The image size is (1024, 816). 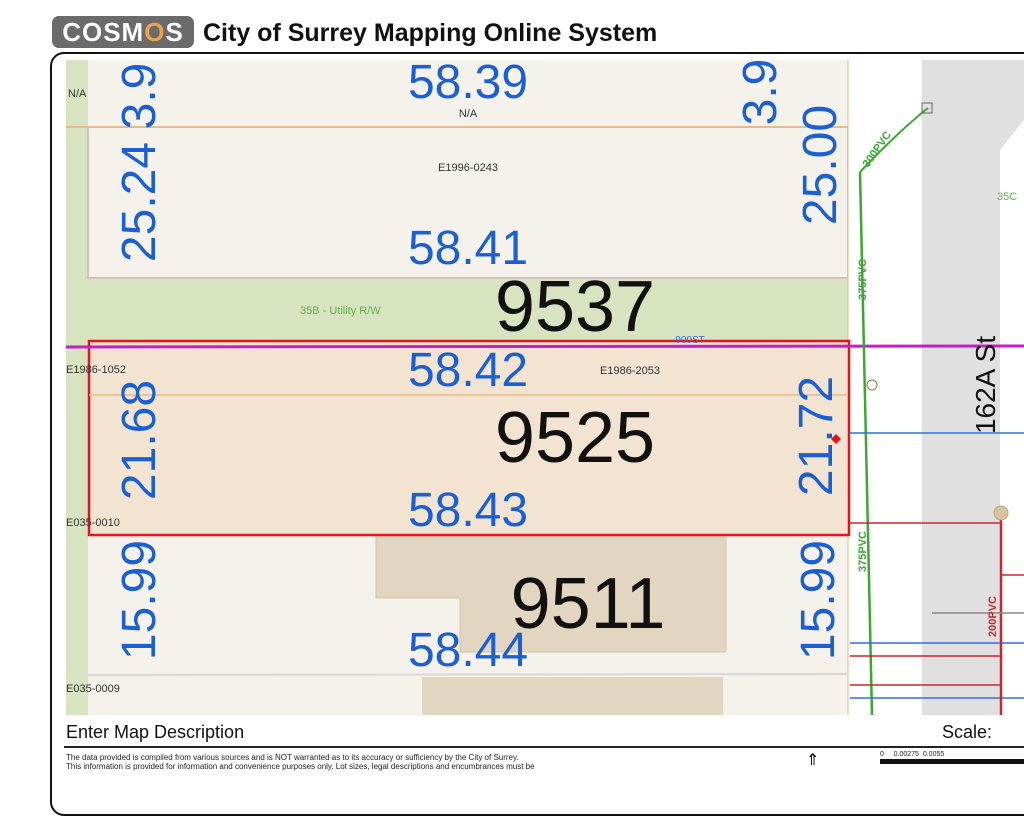 I want to click on scale-tick: 0, so click(x=882, y=754).